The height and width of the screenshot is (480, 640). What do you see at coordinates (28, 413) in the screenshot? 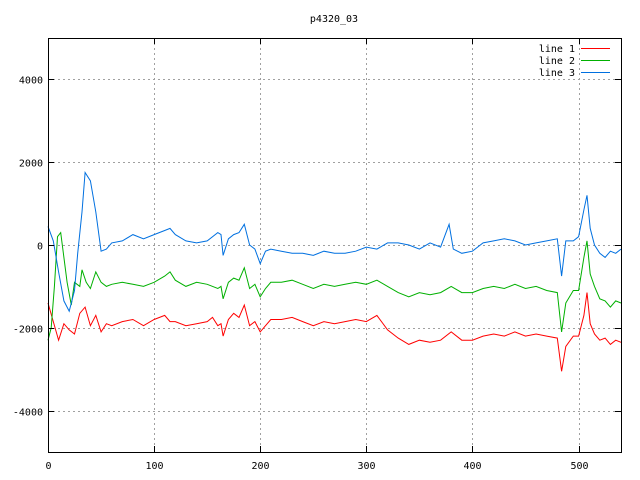
I see `y-tick-label: -4000` at bounding box center [28, 413].